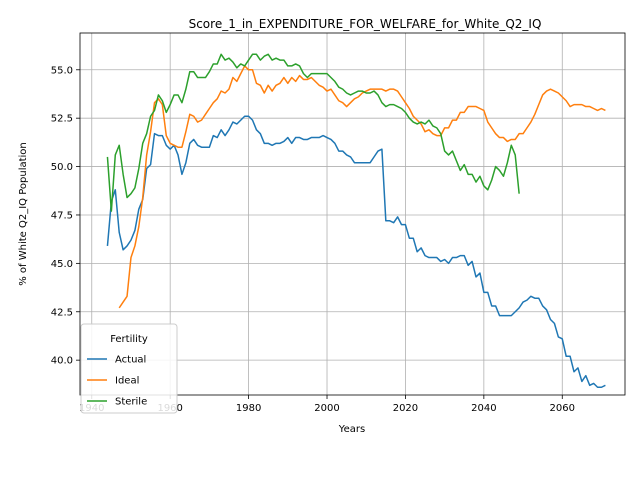 The width and height of the screenshot is (640, 480). What do you see at coordinates (405, 408) in the screenshot?
I see `x-tick-label: 2020` at bounding box center [405, 408].